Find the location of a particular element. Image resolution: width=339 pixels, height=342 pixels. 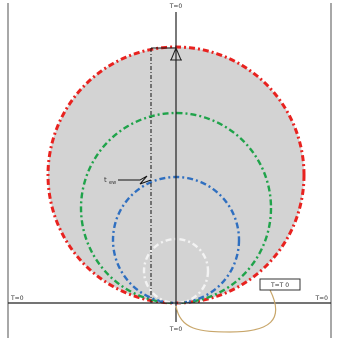

label-box-text: T=T 0 is located at coordinates (279, 285).